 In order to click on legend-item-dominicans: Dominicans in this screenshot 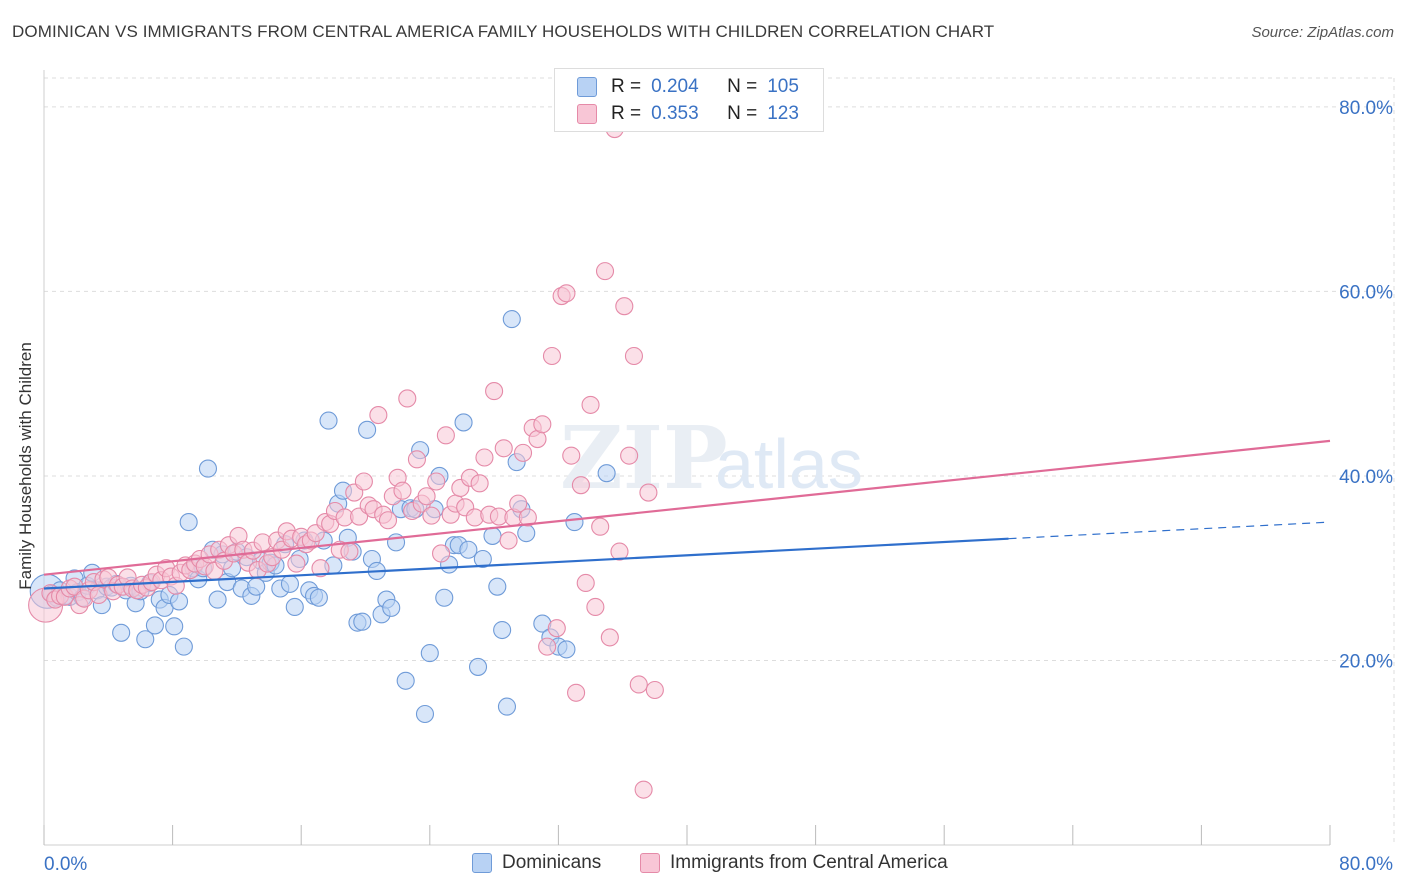, I will do `click(536, 863)`.